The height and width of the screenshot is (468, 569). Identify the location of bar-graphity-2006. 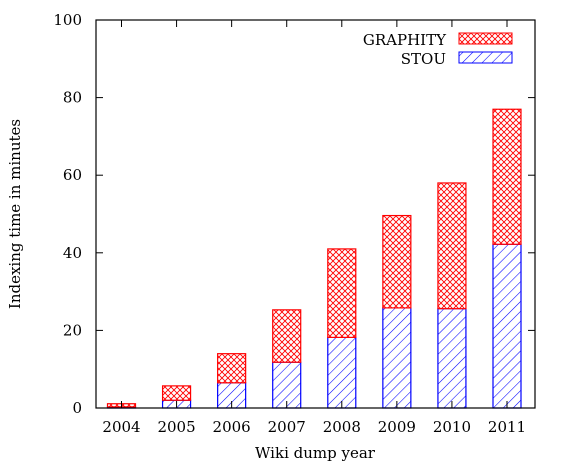
(232, 368).